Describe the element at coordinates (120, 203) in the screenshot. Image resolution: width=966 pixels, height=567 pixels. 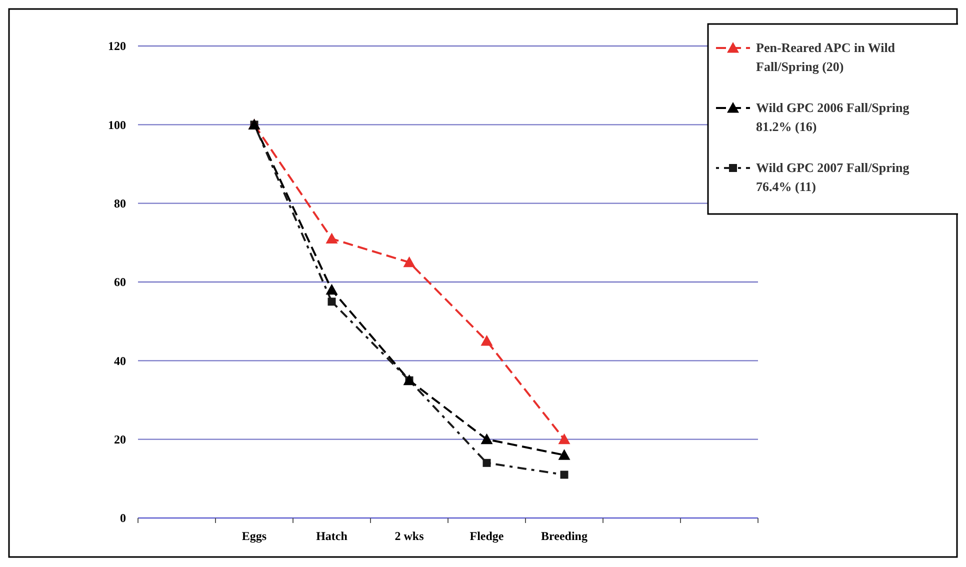
I see `y-tick-label: 80` at that location.